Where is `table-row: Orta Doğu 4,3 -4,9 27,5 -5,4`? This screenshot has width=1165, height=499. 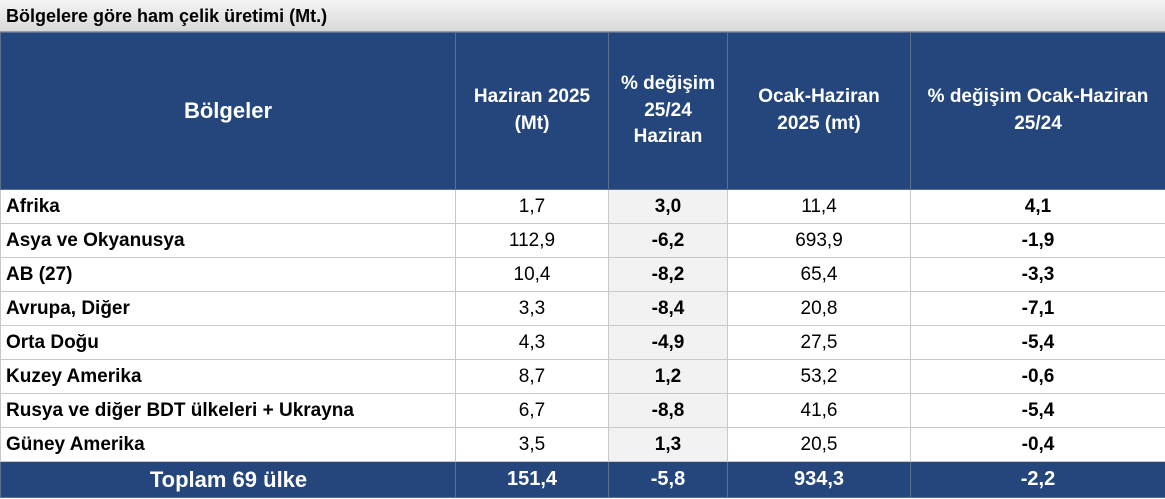
table-row: Orta Doğu 4,3 -4,9 27,5 -5,4 is located at coordinates (582, 342).